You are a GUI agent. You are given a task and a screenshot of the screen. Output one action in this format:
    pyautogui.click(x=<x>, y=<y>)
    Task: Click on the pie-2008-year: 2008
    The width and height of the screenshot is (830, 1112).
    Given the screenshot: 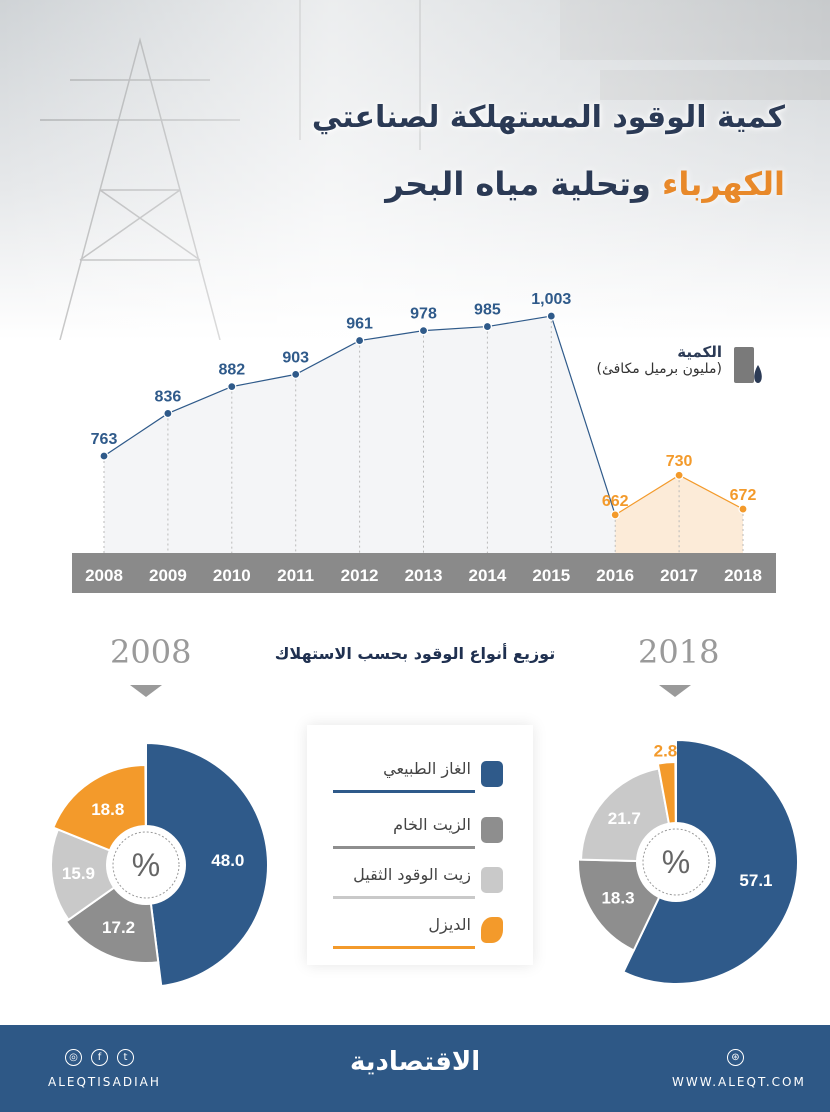 What is the action you would take?
    pyautogui.click(x=151, y=652)
    